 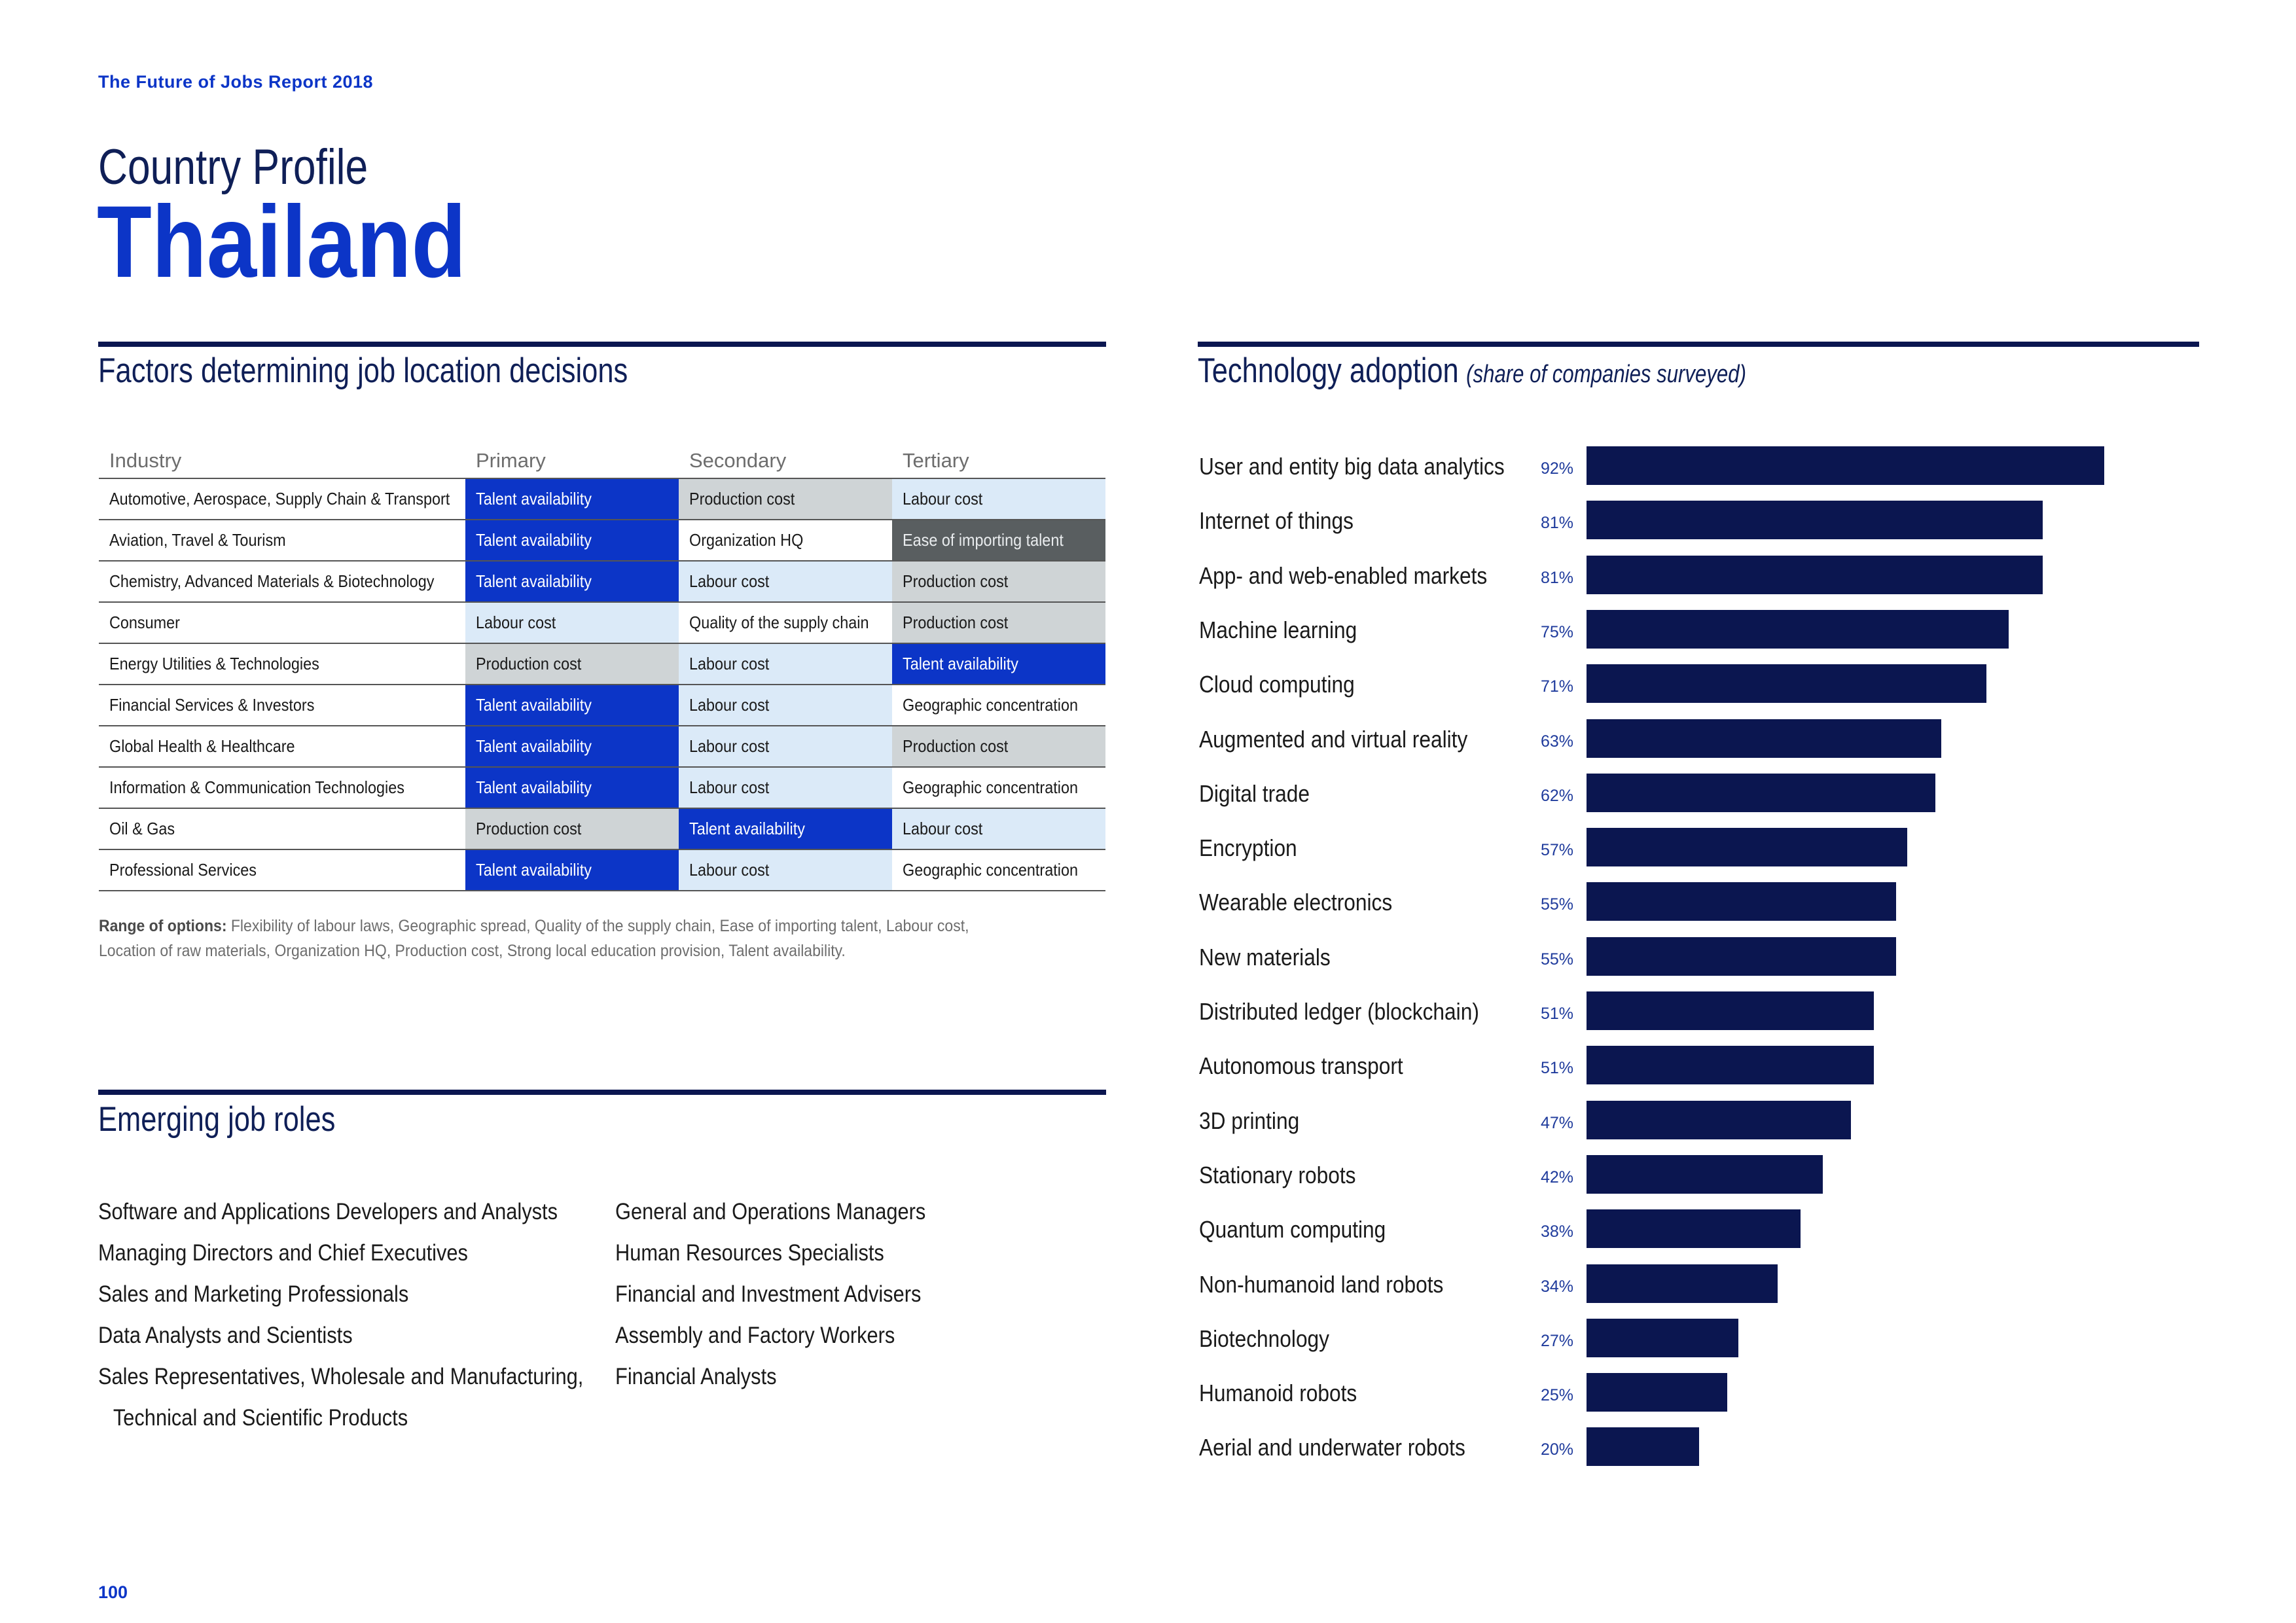 I want to click on chart-value-label: 38%, so click(x=1557, y=1231).